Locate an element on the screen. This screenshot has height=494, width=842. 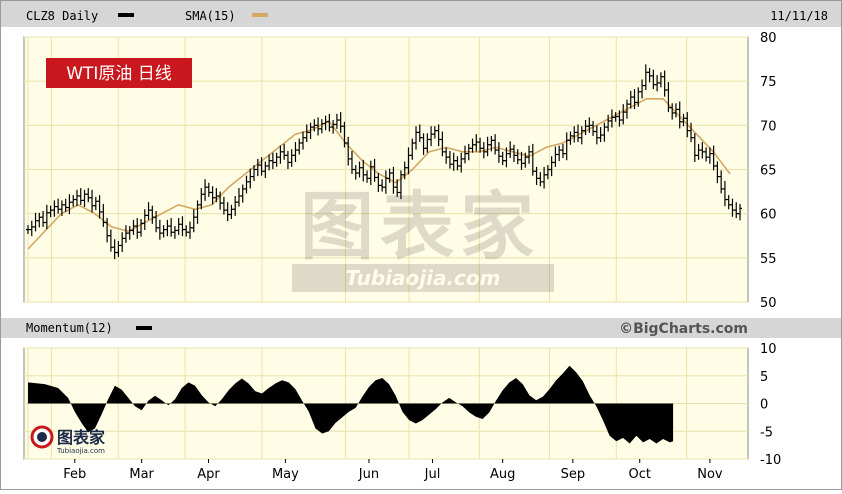
price-y-tick: 75 is located at coordinates (768, 82).